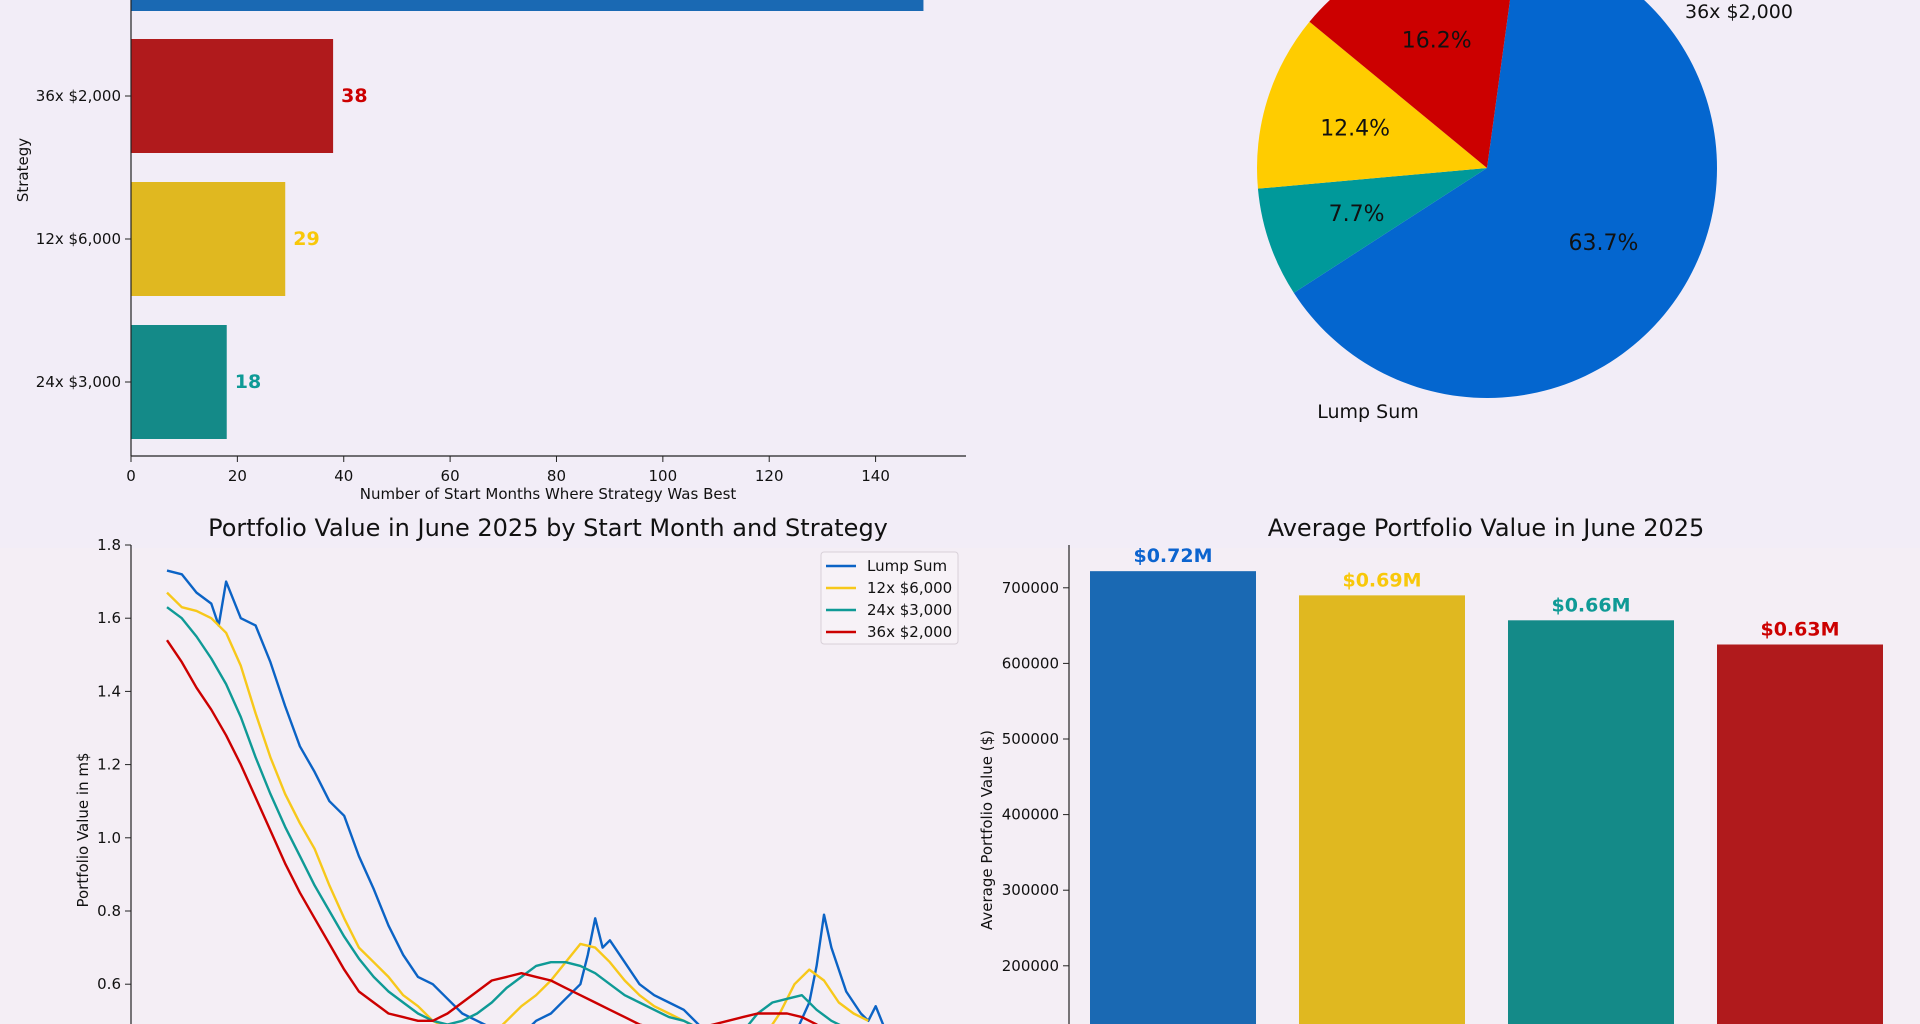 The height and width of the screenshot is (1024, 1920). Describe the element at coordinates (1172, 556) in the screenshot. I see `vbar-value-label: $0.72M` at that location.